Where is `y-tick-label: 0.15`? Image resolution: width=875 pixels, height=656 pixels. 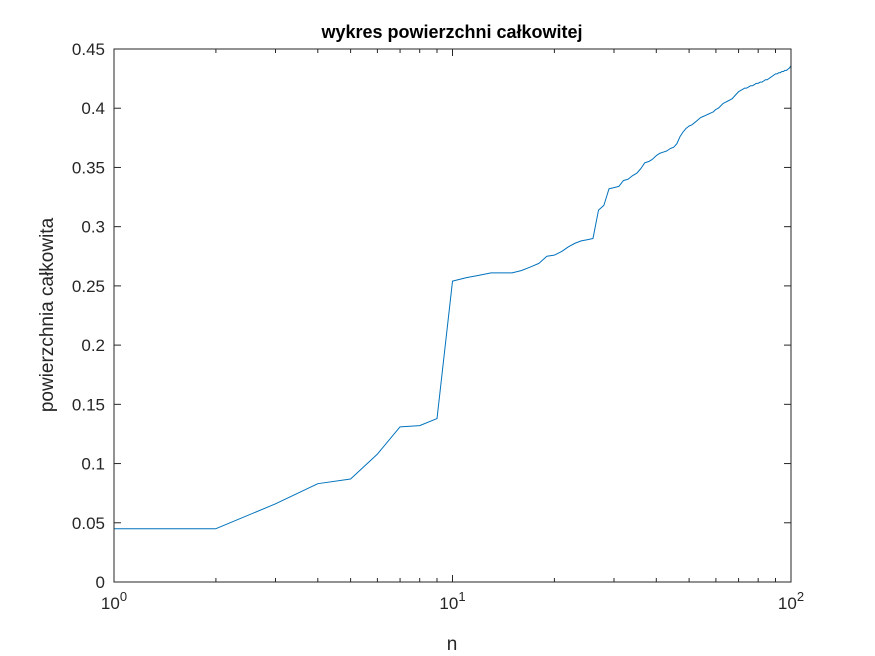 y-tick-label: 0.15 is located at coordinates (88, 404).